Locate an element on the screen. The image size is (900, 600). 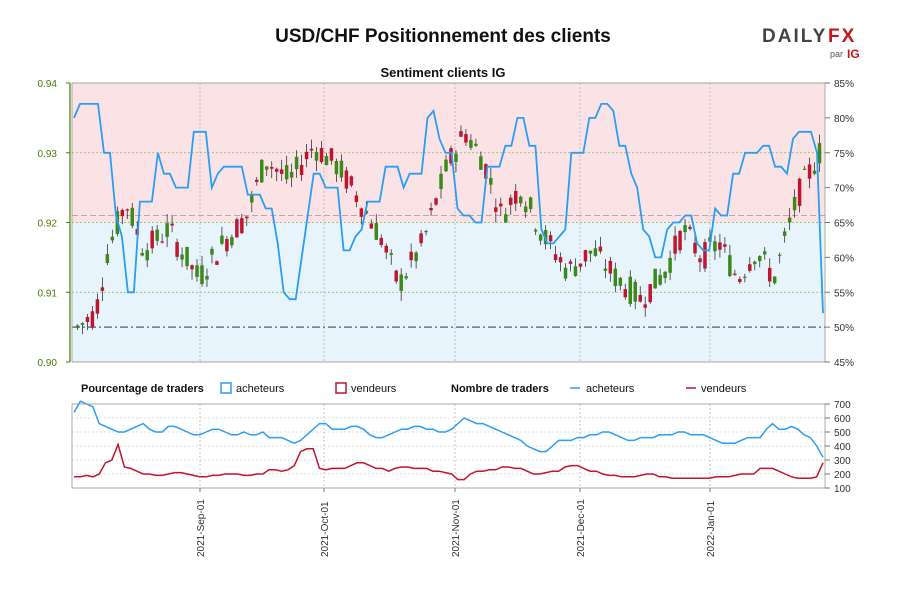
count-panel: 700 600 500 400 300 200 100 is located at coordinates (461, 447).